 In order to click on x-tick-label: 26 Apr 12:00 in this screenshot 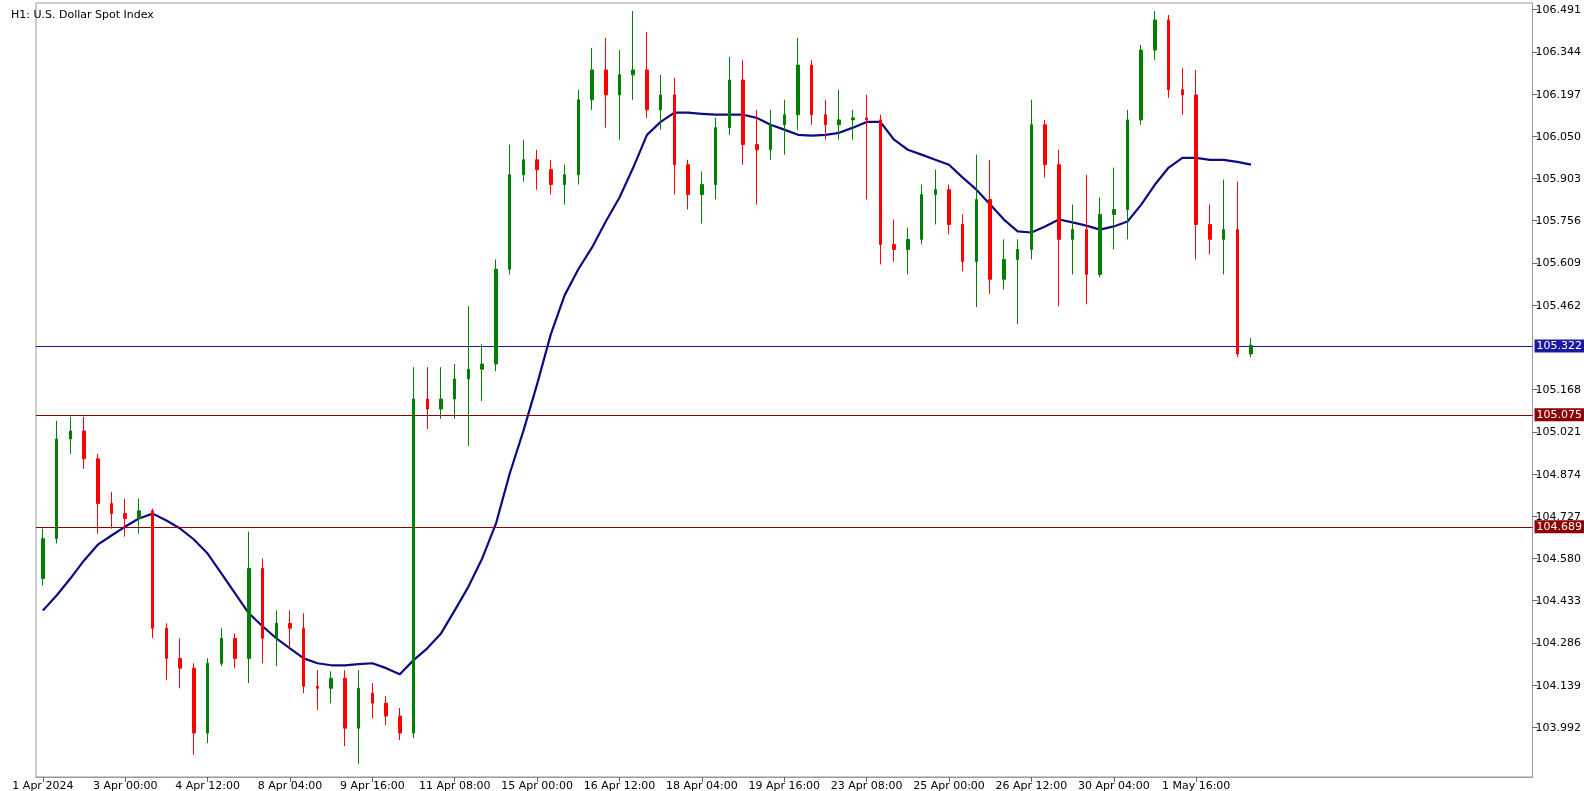, I will do `click(1031, 785)`.